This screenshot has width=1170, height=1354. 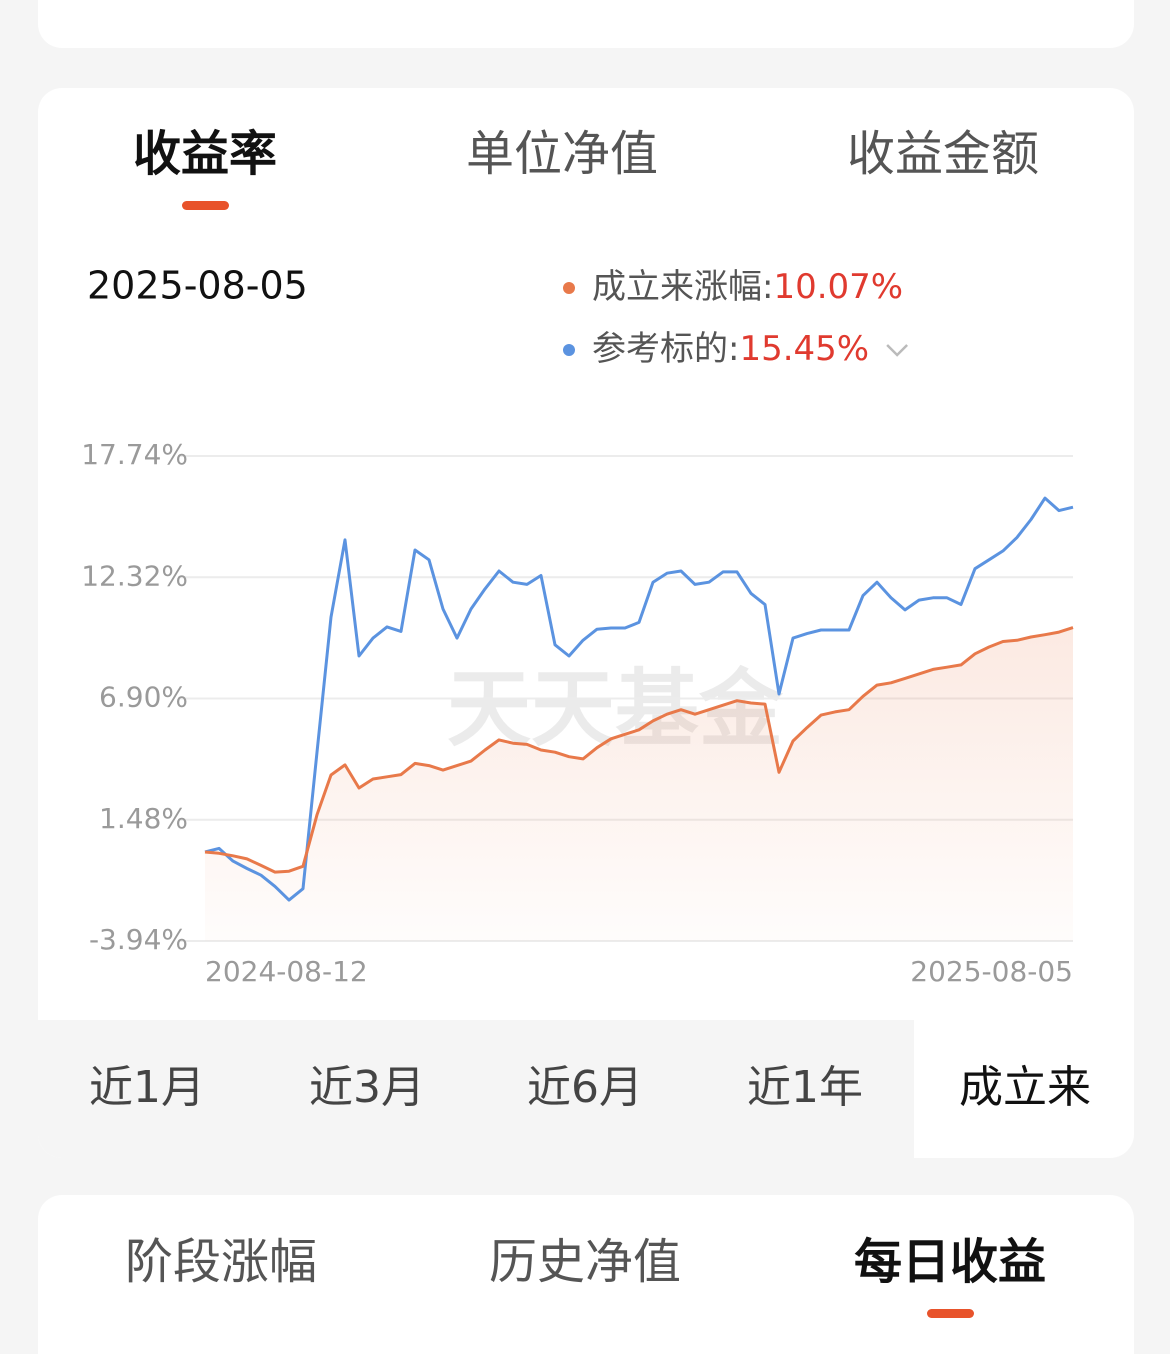 I want to click on y-tick-label: -3.94%, so click(x=138, y=939).